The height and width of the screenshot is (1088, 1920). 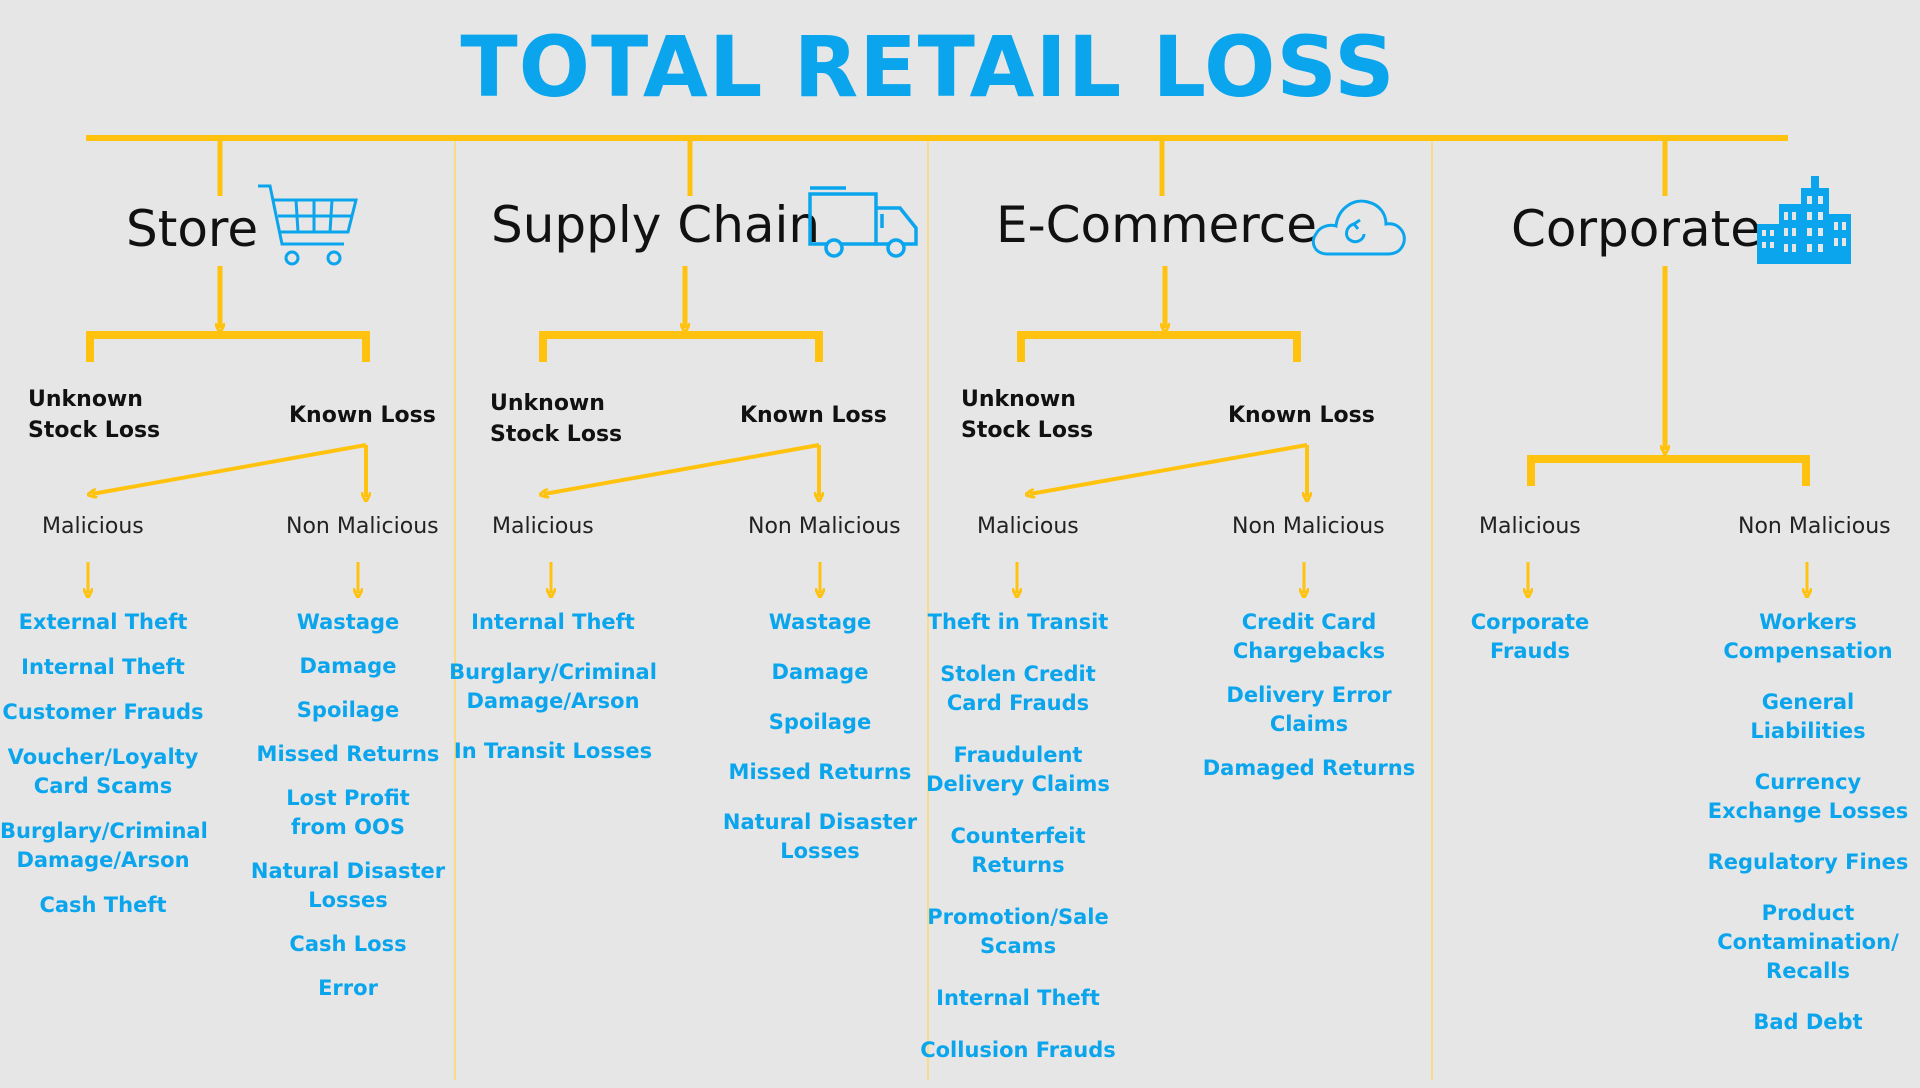 What do you see at coordinates (192, 229) in the screenshot?
I see `section-heading-store: Store` at bounding box center [192, 229].